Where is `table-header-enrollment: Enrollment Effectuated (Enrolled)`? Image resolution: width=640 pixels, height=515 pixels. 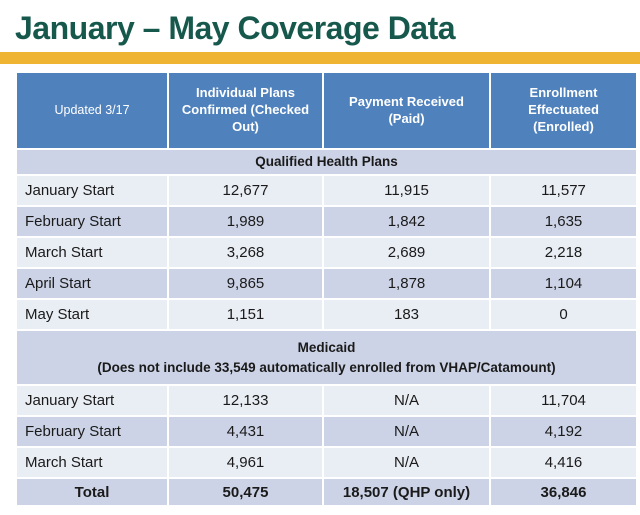 table-header-enrollment: Enrollment Effectuated (Enrolled) is located at coordinates (563, 110).